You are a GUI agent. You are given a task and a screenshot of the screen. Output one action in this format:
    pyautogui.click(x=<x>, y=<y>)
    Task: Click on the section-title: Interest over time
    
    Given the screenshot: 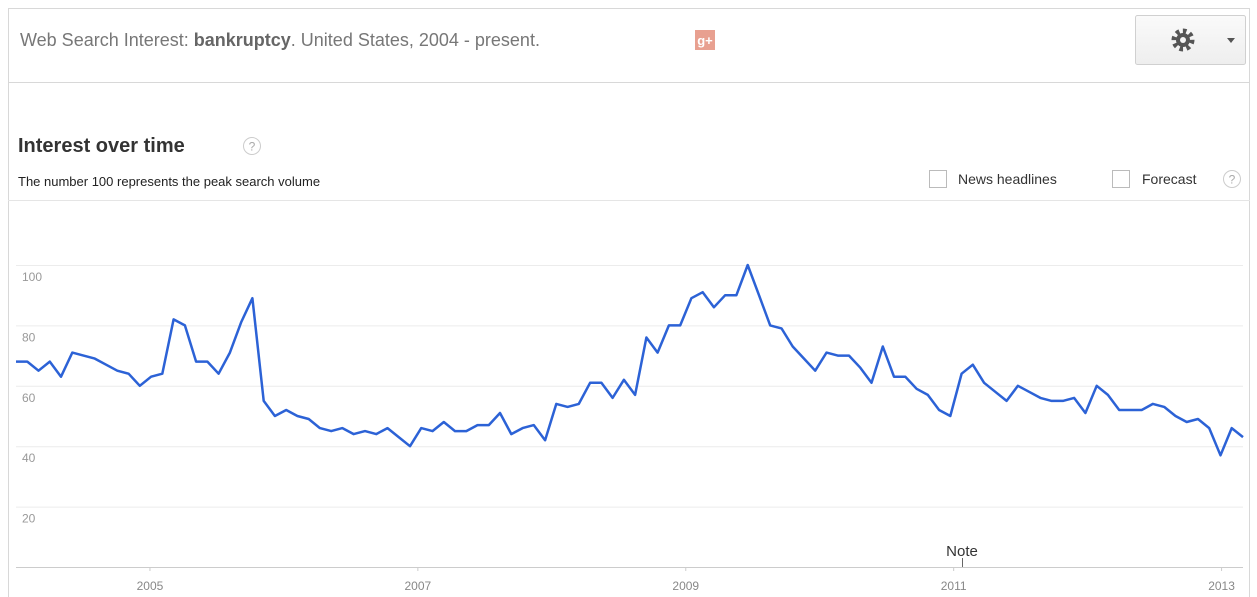 What is the action you would take?
    pyautogui.click(x=101, y=146)
    